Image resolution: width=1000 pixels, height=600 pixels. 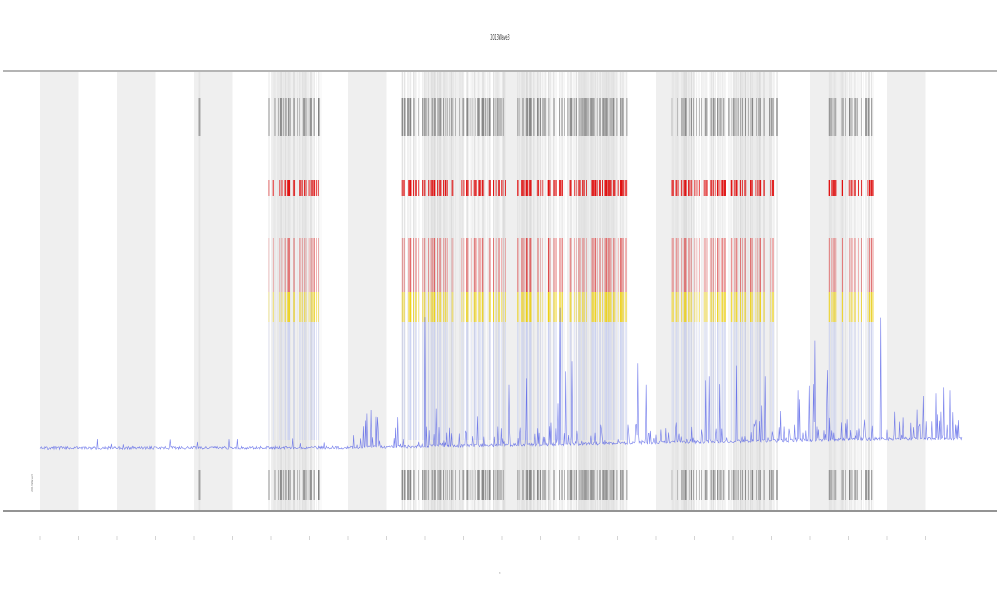 I want to click on x-axis-label: t, so click(x=500, y=573).